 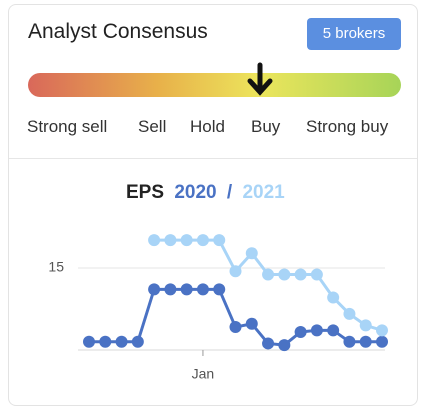 What do you see at coordinates (230, 192) in the screenshot?
I see `title-sep: /` at bounding box center [230, 192].